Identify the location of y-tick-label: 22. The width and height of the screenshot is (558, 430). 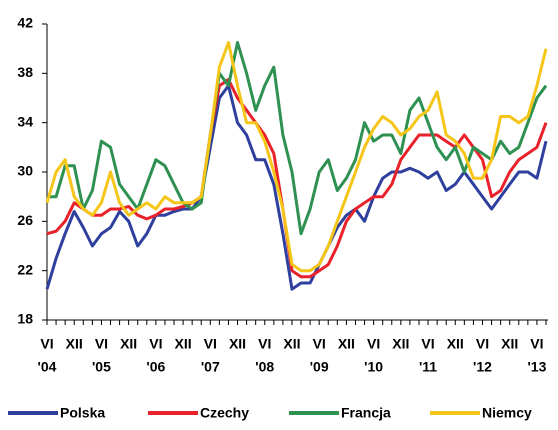
(25, 269).